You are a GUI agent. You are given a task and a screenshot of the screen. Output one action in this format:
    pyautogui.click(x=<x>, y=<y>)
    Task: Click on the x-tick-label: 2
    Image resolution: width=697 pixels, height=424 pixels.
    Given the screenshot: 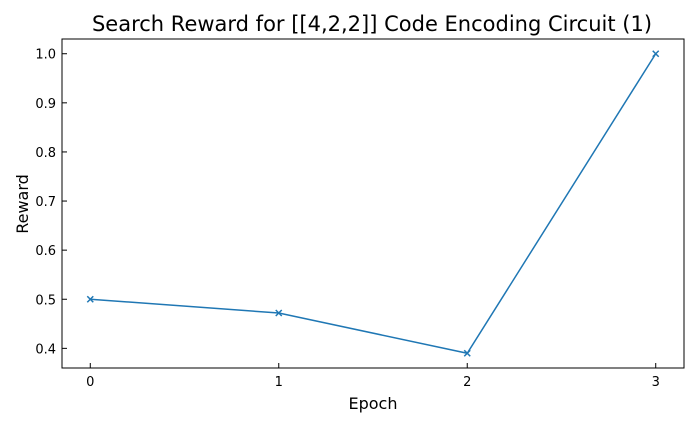 What is the action you would take?
    pyautogui.click(x=467, y=382)
    